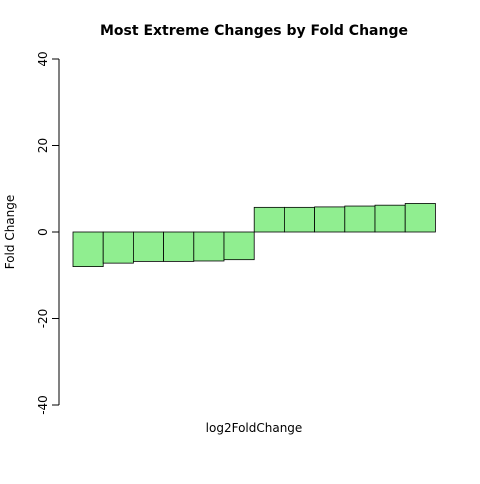  I want to click on y-axis-label: Fold Change, so click(10, 232).